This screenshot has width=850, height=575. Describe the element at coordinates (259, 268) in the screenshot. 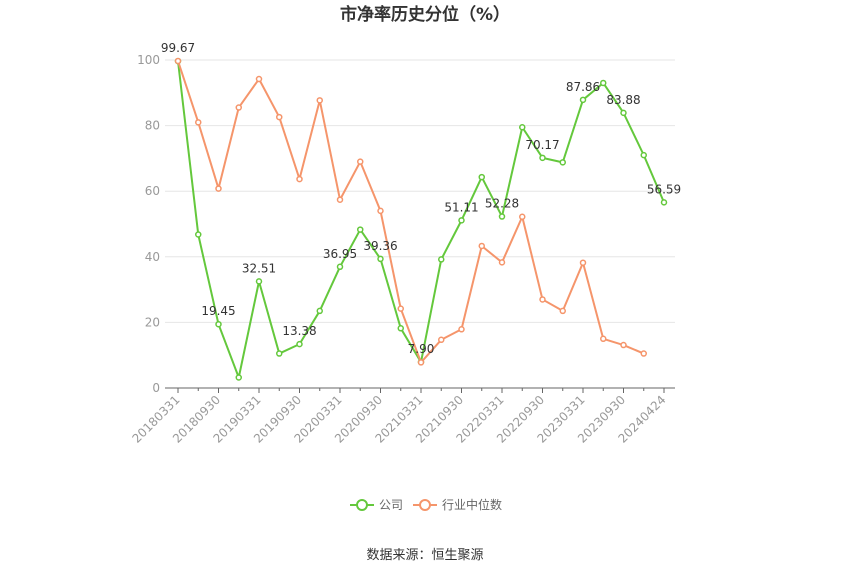

I see `data-label: 32.51` at that location.